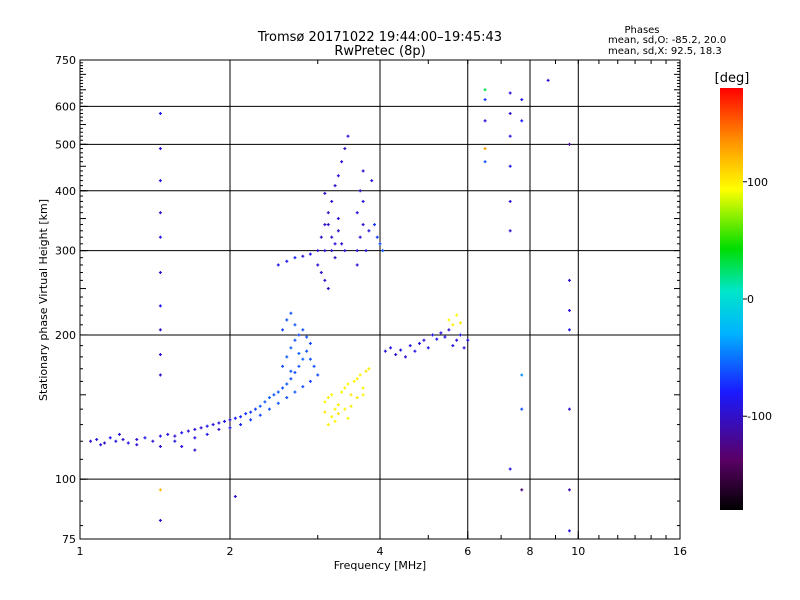  What do you see at coordinates (65, 479) in the screenshot?
I see `y-tick-label: 100` at bounding box center [65, 479].